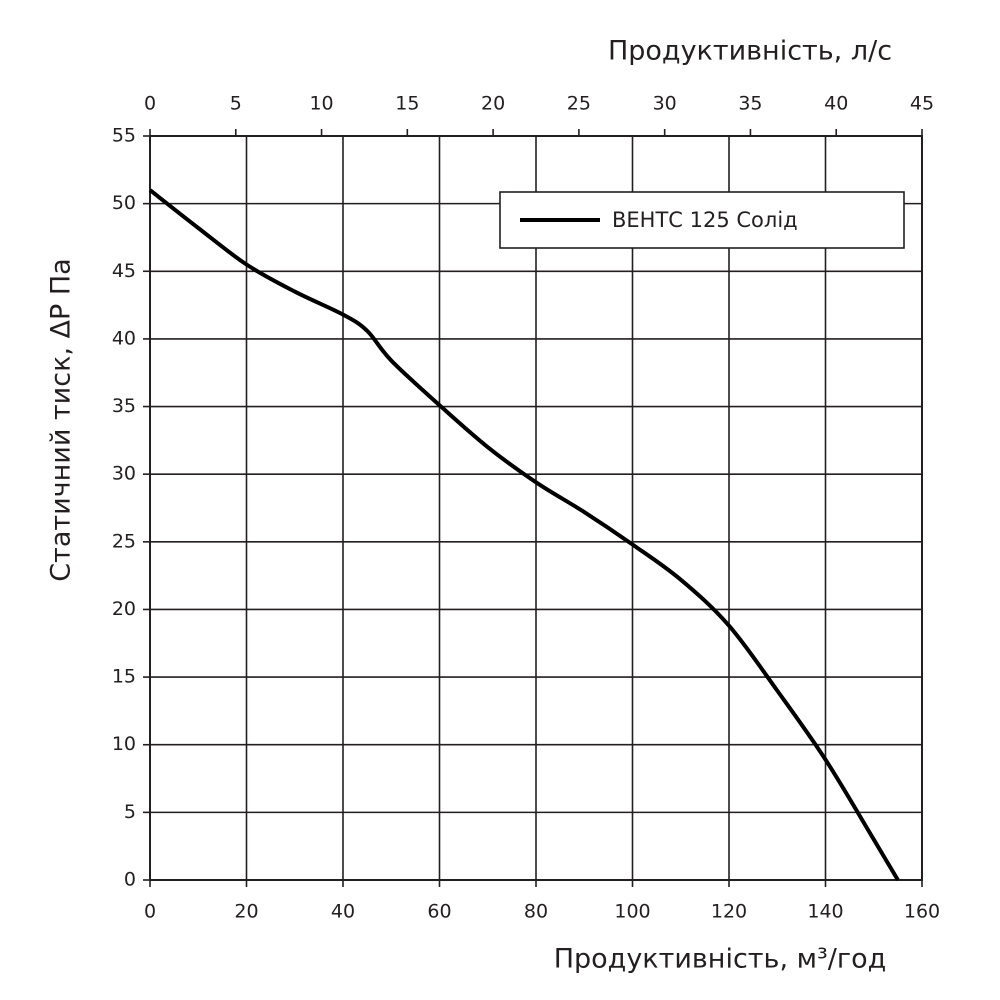  What do you see at coordinates (124, 203) in the screenshot?
I see `y-tick-label: 50` at bounding box center [124, 203].